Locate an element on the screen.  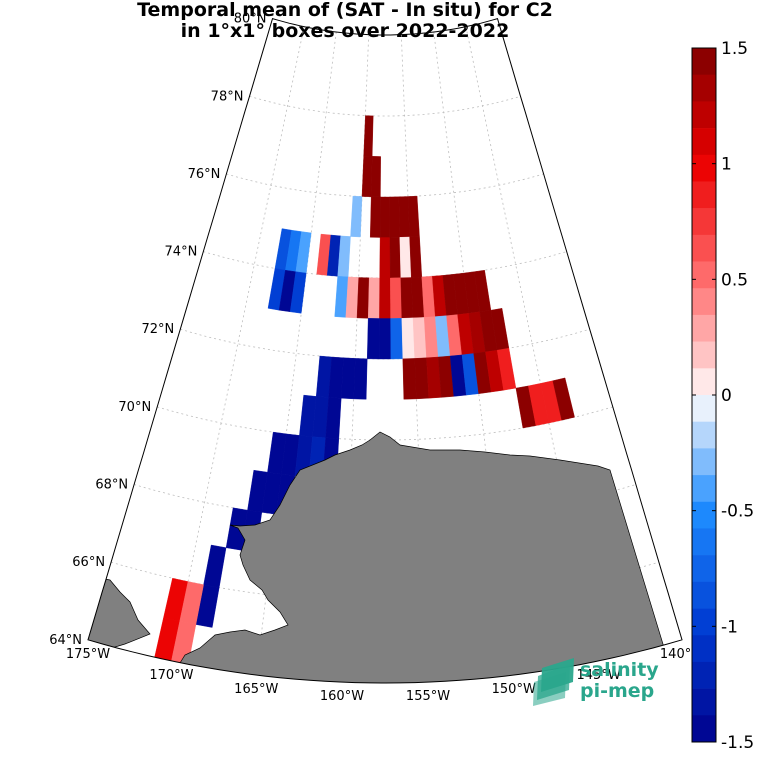
logo-mark is located at coordinates (553, 682).